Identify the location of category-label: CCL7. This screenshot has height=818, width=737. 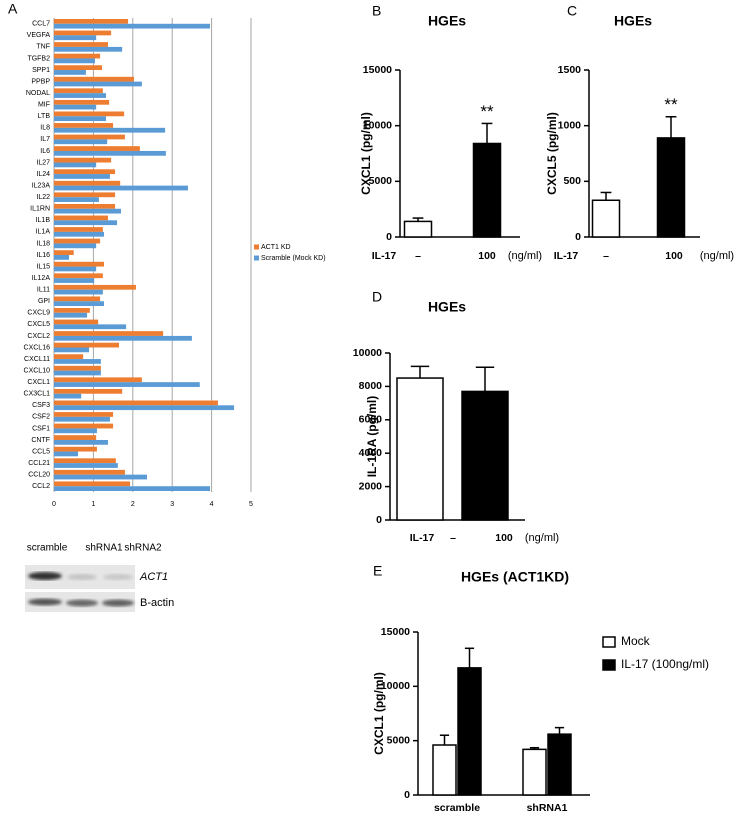
(41, 24).